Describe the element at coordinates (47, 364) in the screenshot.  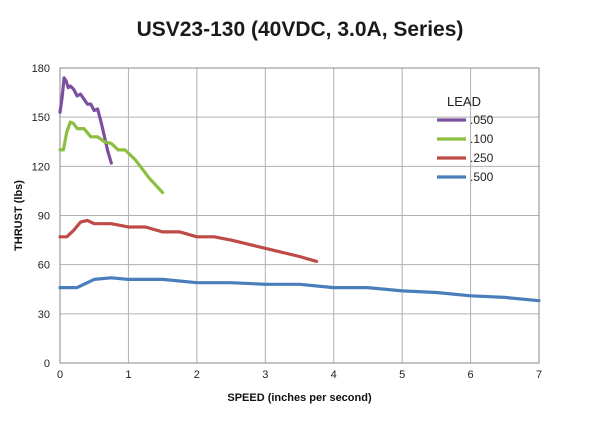
I see `y-tick-label: 0` at that location.